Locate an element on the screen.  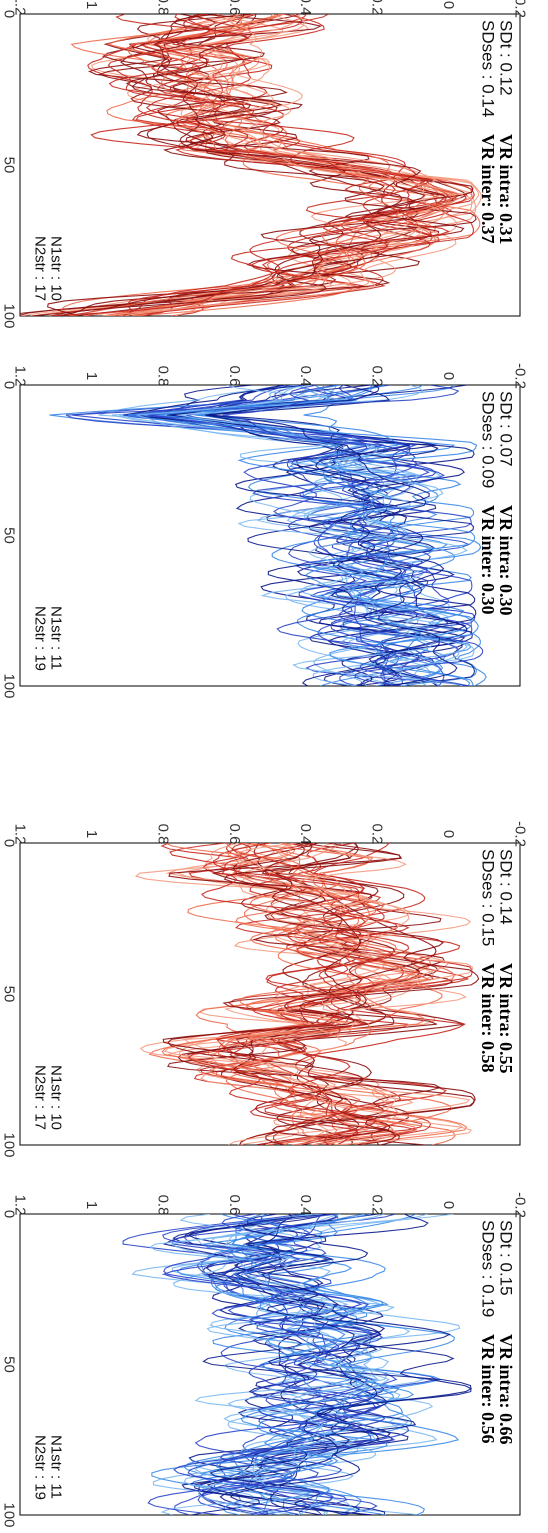
sd-annotation: SDses : 0.14 is located at coordinates (488, 68).